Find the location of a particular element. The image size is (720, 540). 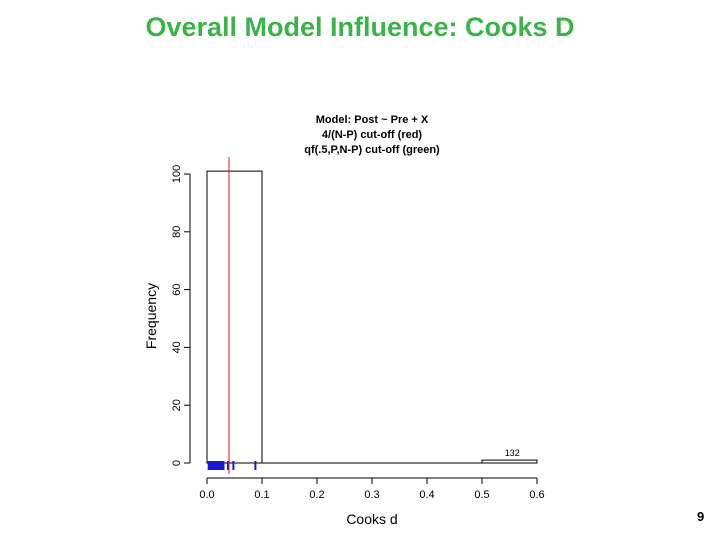

slide-number: 9 is located at coordinates (701, 516).